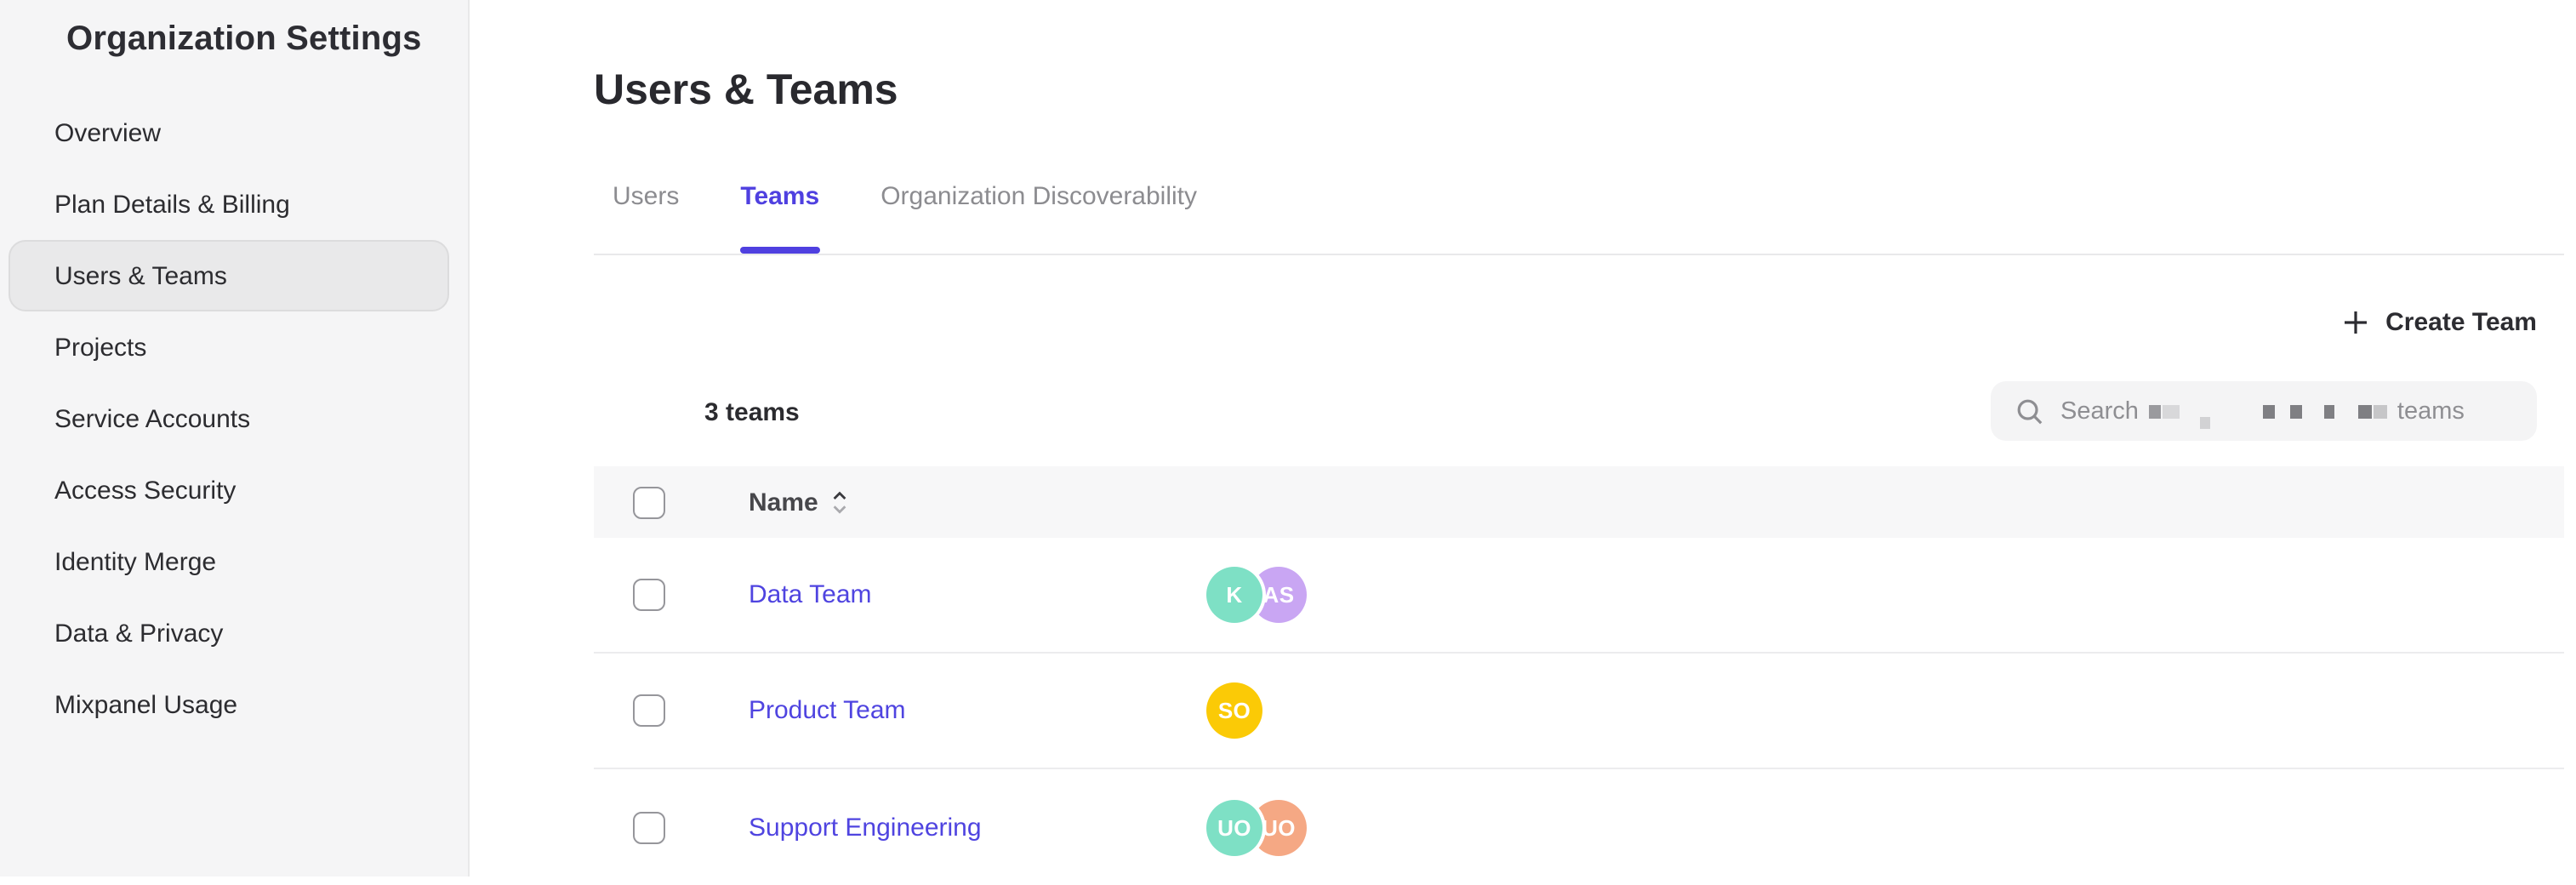 This screenshot has width=2576, height=885. What do you see at coordinates (752, 412) in the screenshot?
I see `teams-count: 3 teams` at bounding box center [752, 412].